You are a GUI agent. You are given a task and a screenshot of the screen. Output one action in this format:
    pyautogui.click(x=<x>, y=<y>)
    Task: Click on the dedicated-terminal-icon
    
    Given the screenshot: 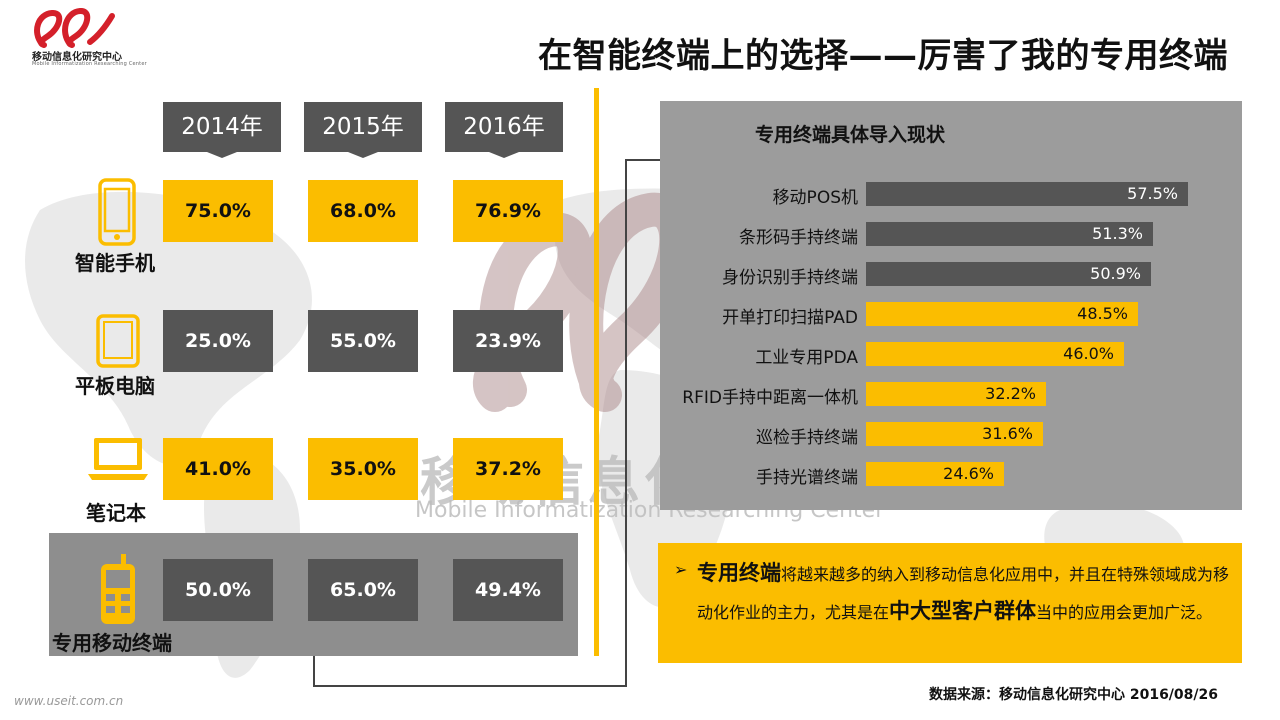 What is the action you would take?
    pyautogui.click(x=118, y=589)
    